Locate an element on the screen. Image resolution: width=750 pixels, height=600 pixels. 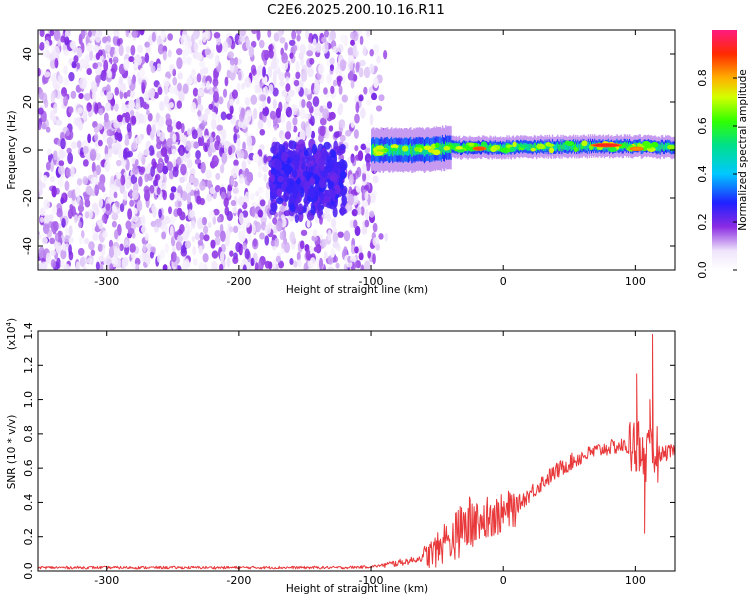
colorbar-tick-label: 0.0 is located at coordinates (702, 270).